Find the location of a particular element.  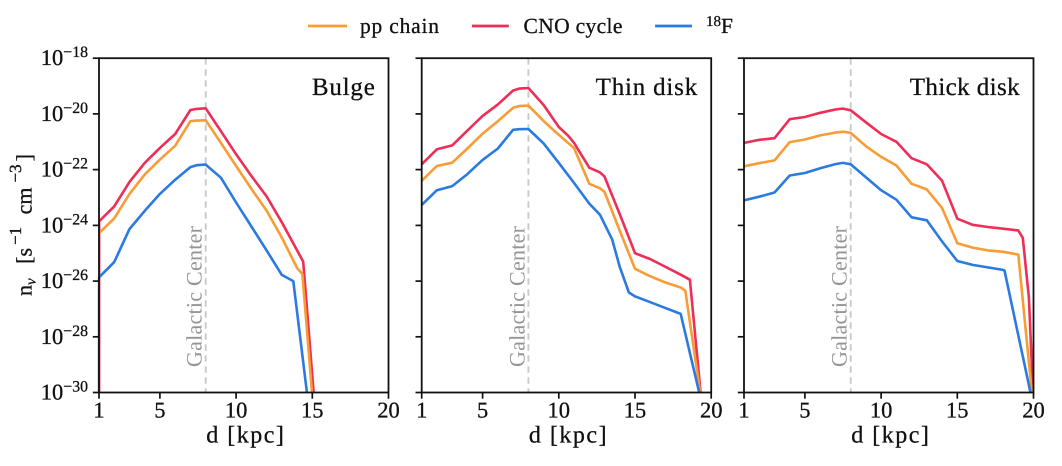

svg-text: 18F is located at coordinates (719, 26).